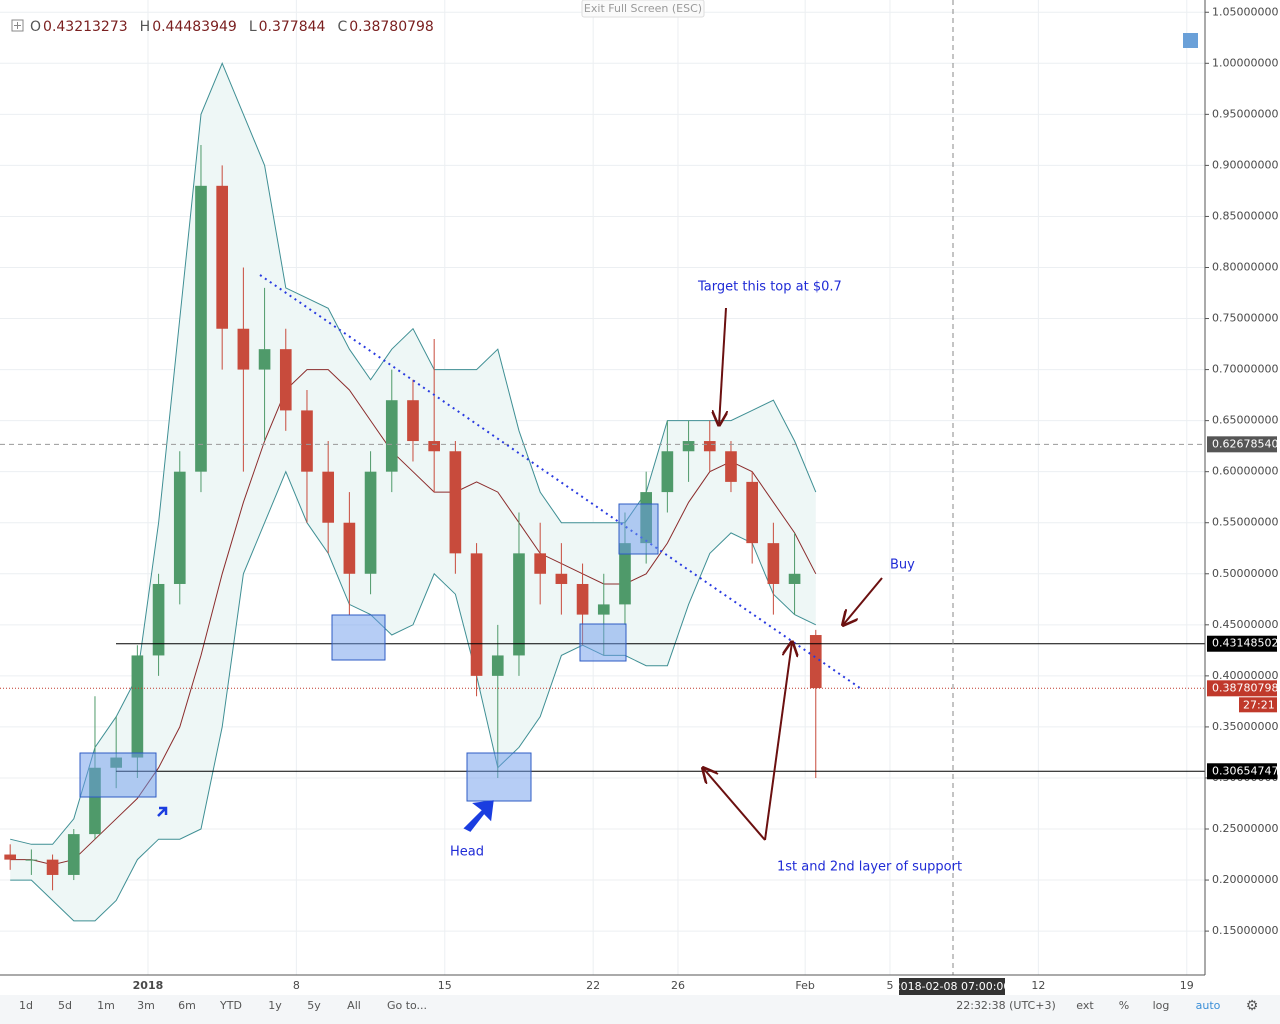  I want to click on countdown-box, so click(1258, 705).